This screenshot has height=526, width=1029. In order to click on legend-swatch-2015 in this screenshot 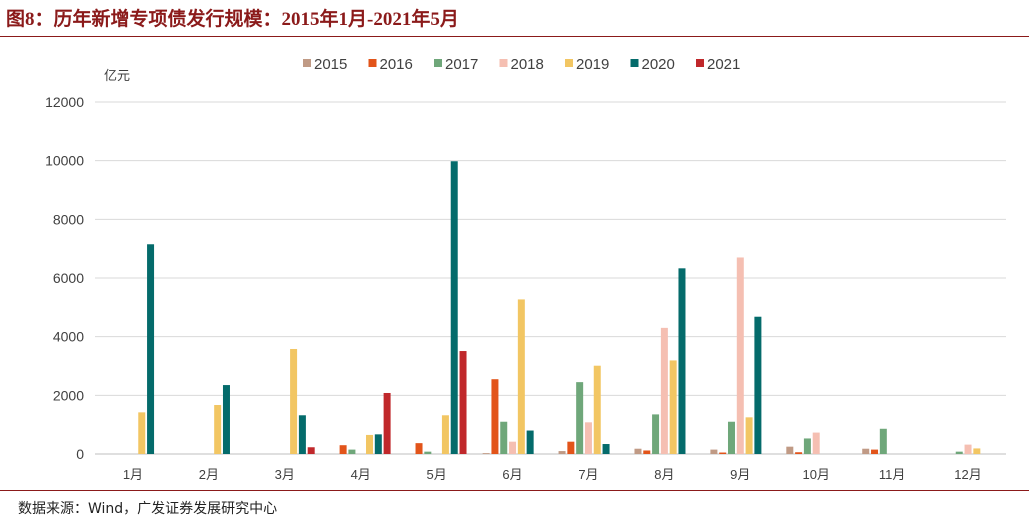, I will do `click(307, 63)`.